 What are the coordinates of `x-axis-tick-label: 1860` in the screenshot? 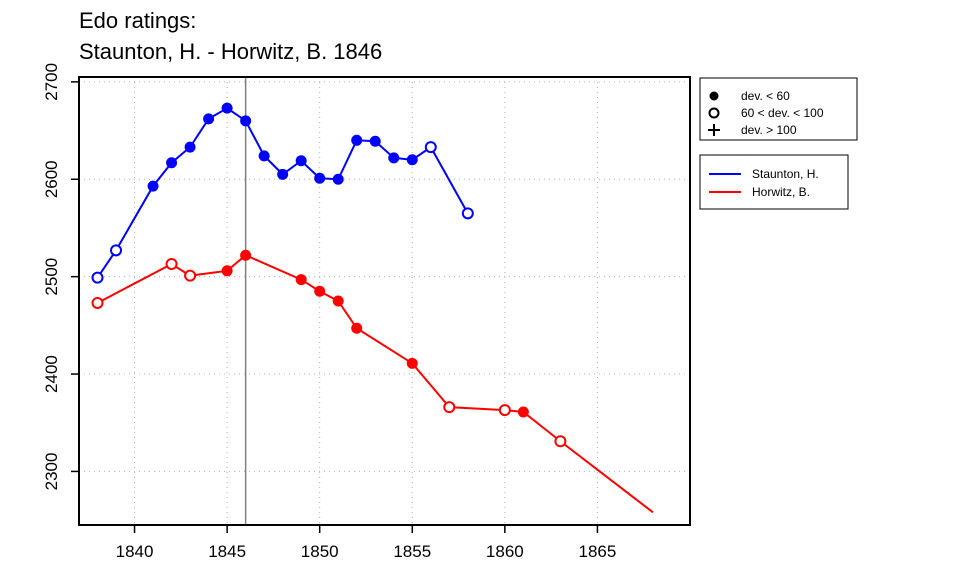 It's located at (505, 551).